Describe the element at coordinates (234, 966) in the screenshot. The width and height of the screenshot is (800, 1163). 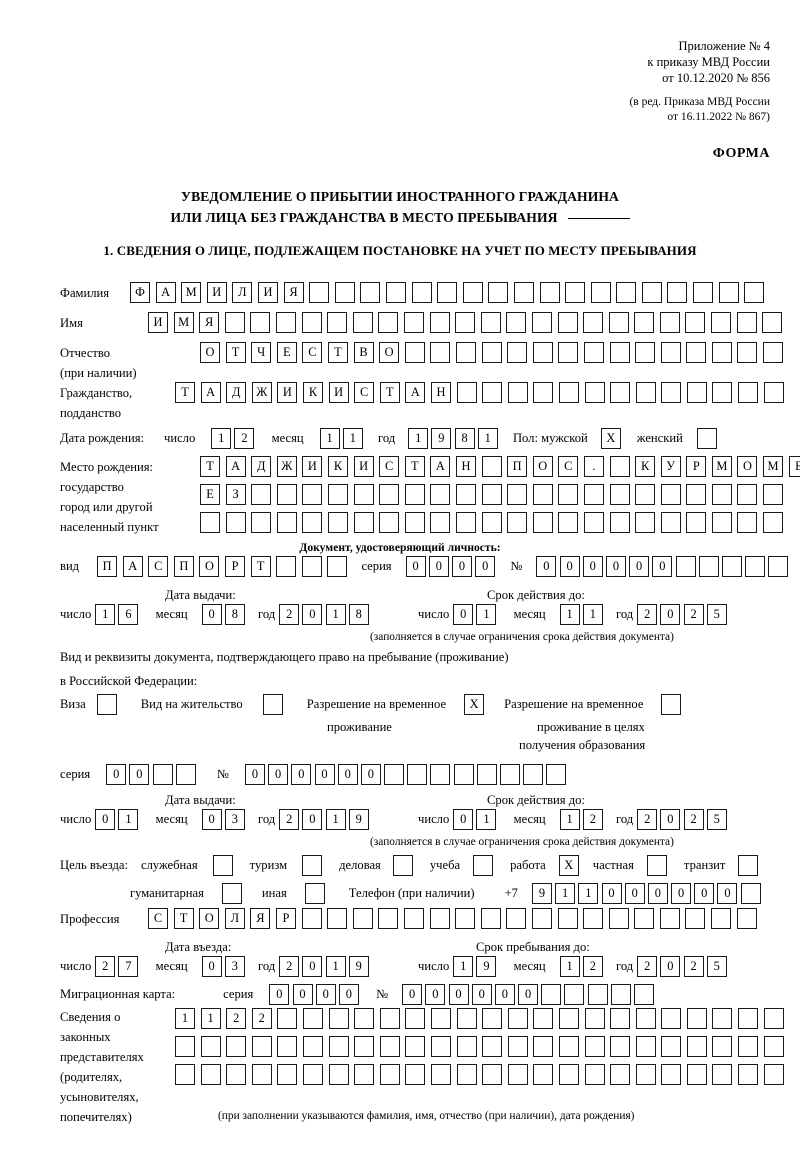
I see `grid-cell: 3` at that location.